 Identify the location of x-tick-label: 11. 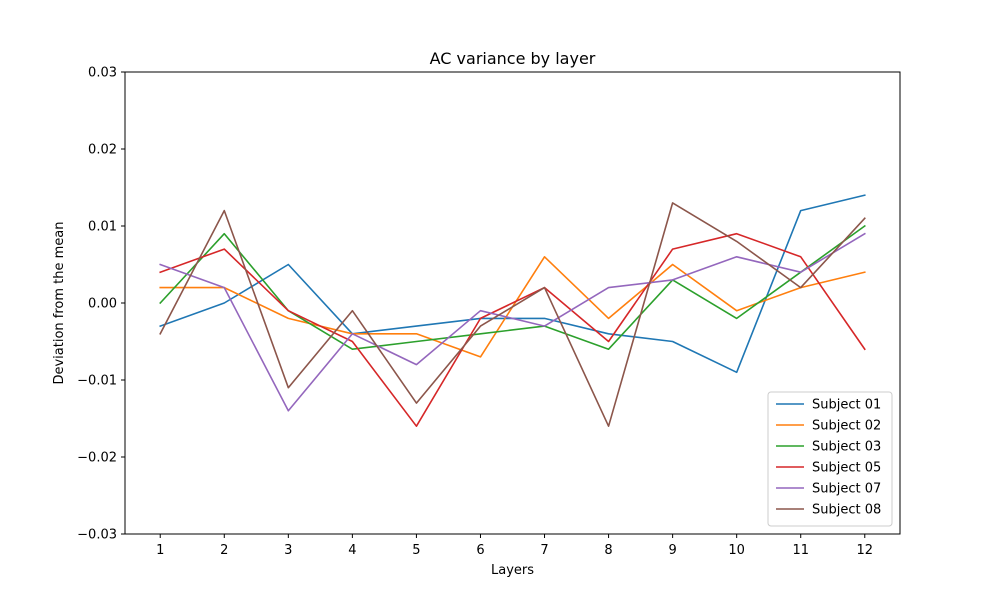
(800, 550).